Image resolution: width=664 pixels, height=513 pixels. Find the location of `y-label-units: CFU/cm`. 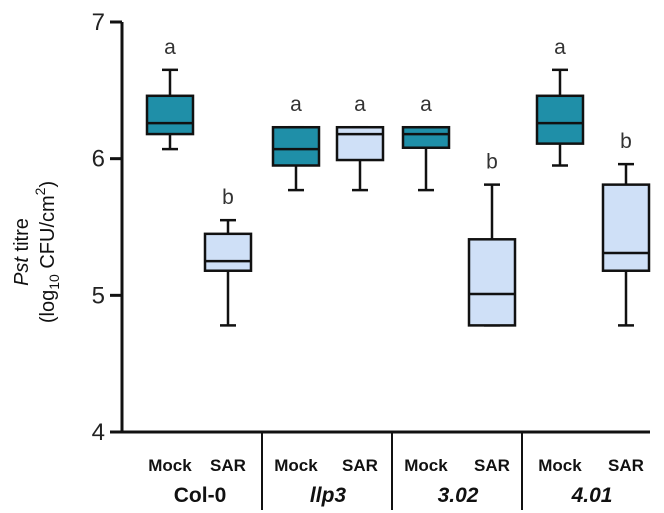

y-label-units: CFU/cm is located at coordinates (48, 234).